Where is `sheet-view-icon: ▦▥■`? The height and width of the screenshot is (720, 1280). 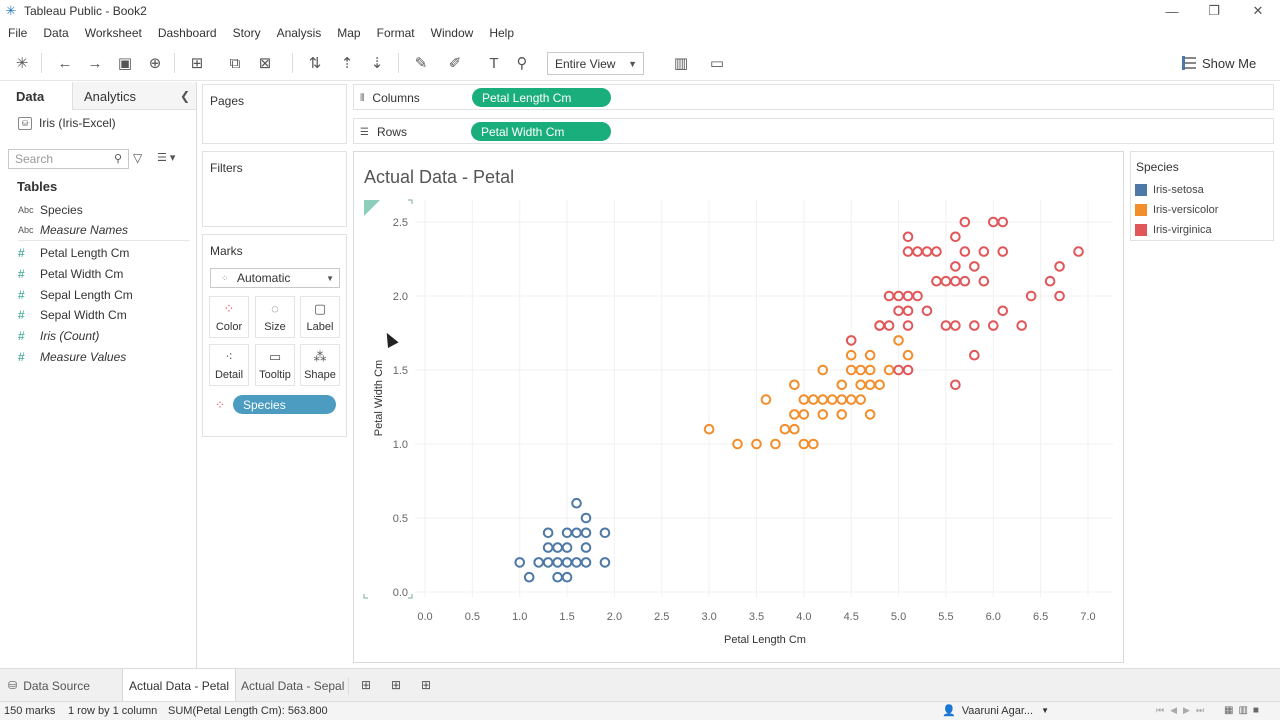 sheet-view-icon: ▦▥■ is located at coordinates (1244, 710).